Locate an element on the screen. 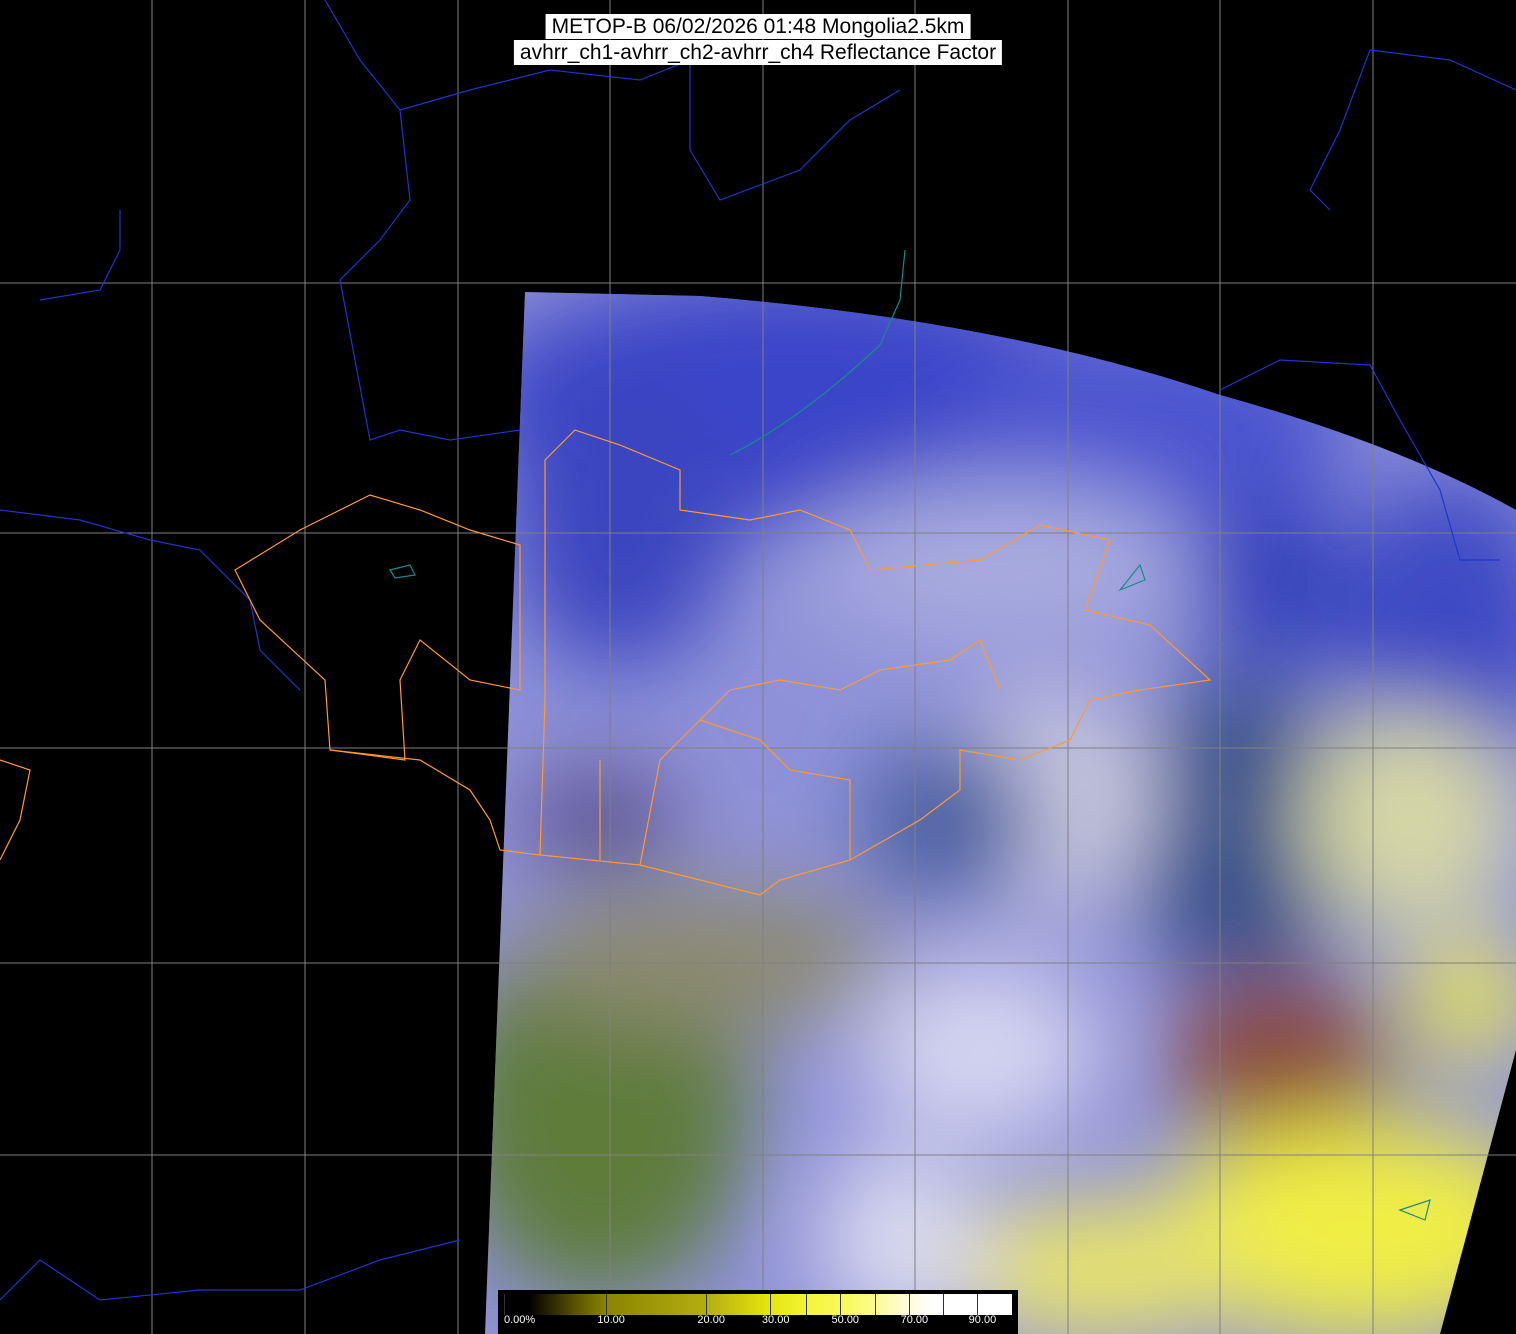  colorbar-legend: 0.00% 10.00 20.00 30.00 50.00 70.00 90.00 is located at coordinates (758, 1312).